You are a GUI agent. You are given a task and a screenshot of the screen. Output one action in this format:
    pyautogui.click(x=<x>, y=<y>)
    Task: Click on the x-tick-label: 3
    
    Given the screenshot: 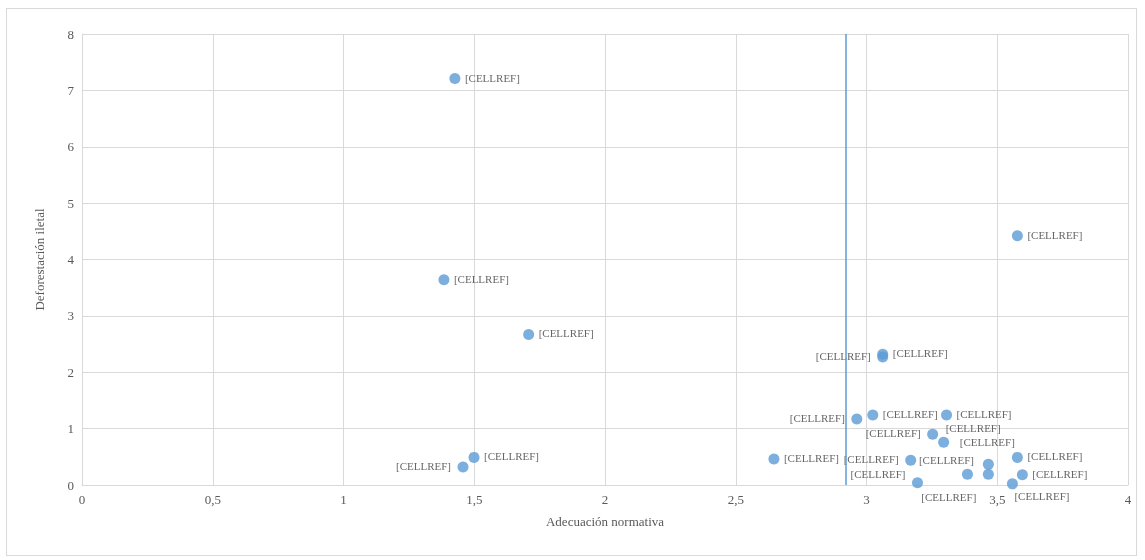 What is the action you would take?
    pyautogui.click(x=866, y=499)
    